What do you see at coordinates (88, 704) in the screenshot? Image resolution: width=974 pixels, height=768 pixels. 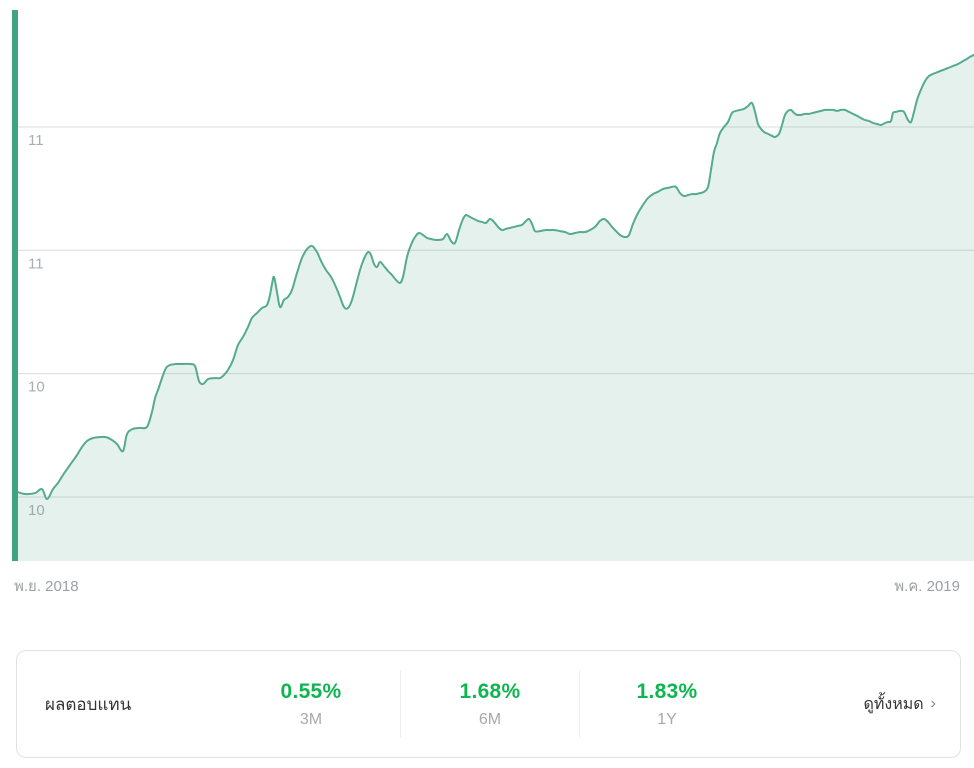 I see `returns-label: ผลตอบแทน` at bounding box center [88, 704].